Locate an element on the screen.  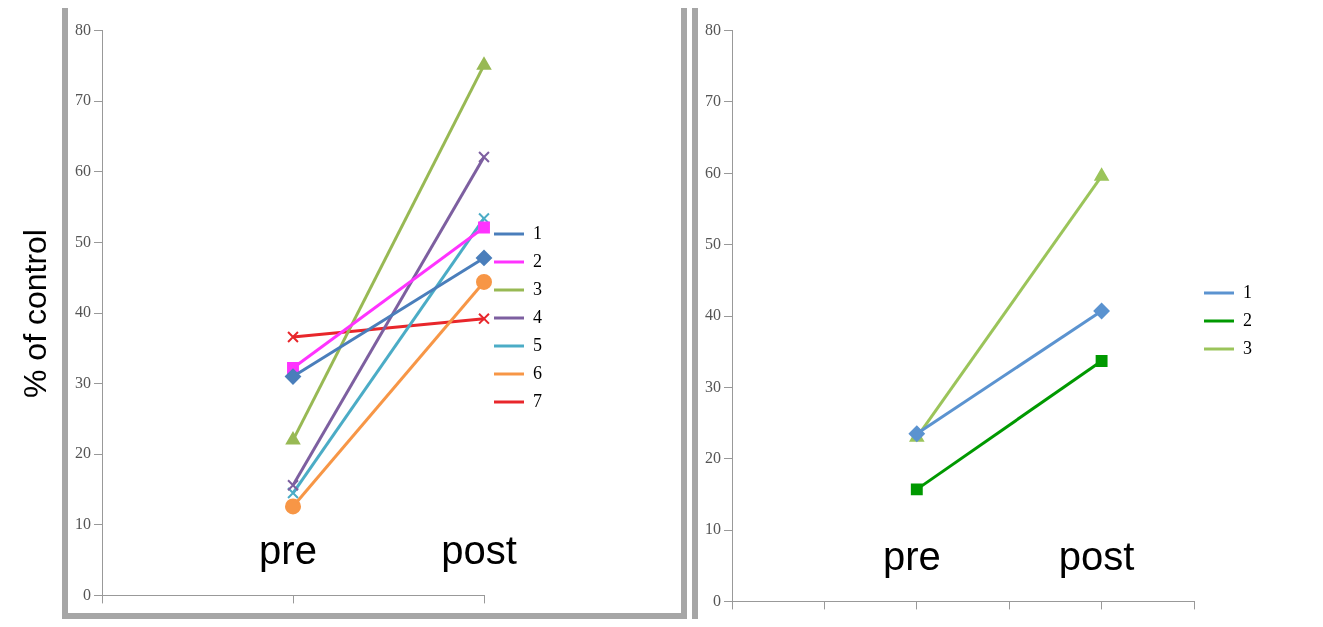
legend-label: 7 is located at coordinates (537, 400).